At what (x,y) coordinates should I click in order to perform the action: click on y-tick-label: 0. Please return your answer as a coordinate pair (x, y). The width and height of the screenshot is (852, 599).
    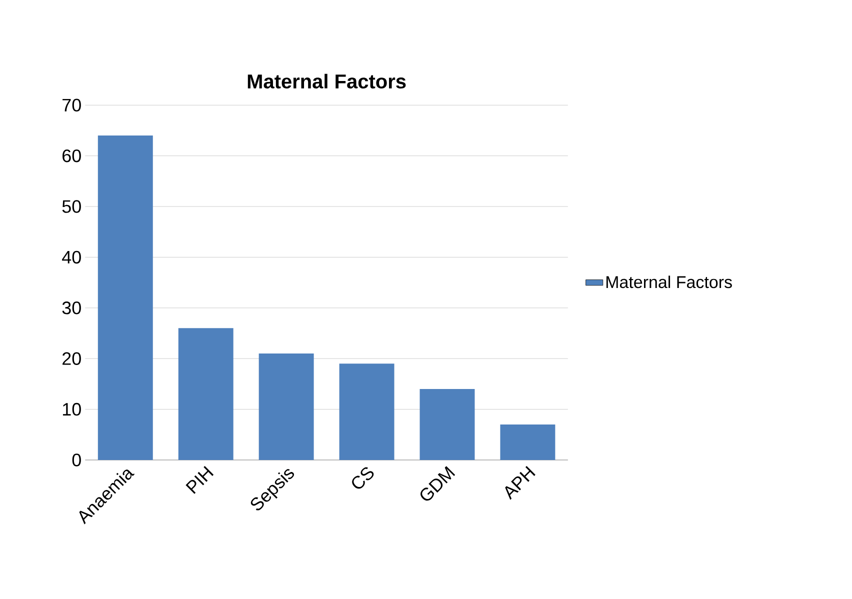
    Looking at the image, I should click on (76, 460).